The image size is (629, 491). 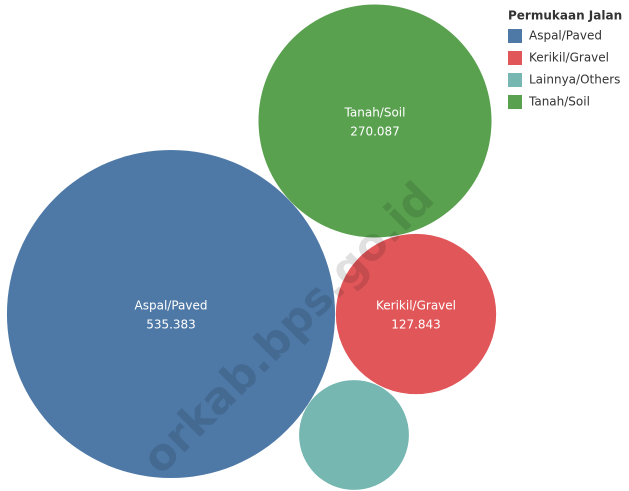 What do you see at coordinates (565, 16) in the screenshot?
I see `legend-title: Permukaan Jalan` at bounding box center [565, 16].